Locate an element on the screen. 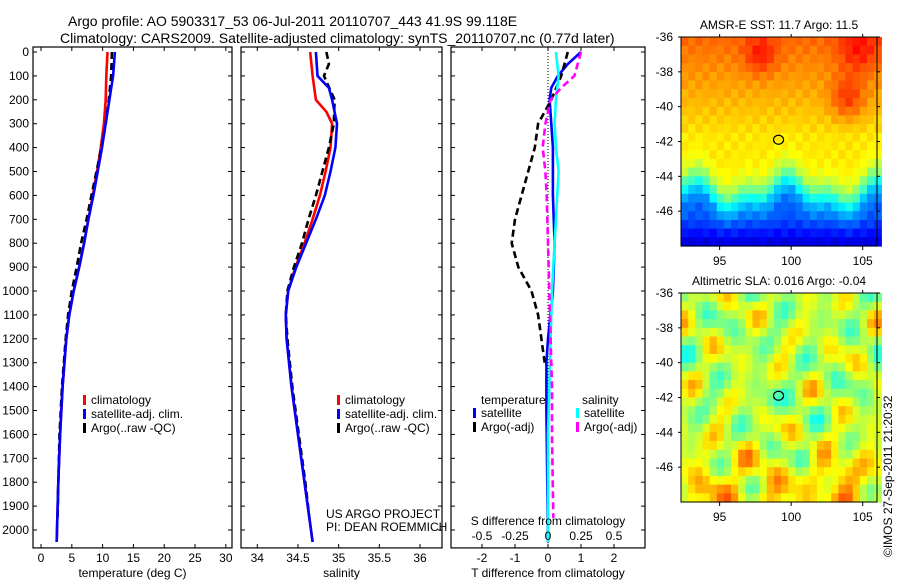 The height and width of the screenshot is (580, 900). x-tick-label: 10 is located at coordinates (103, 558).